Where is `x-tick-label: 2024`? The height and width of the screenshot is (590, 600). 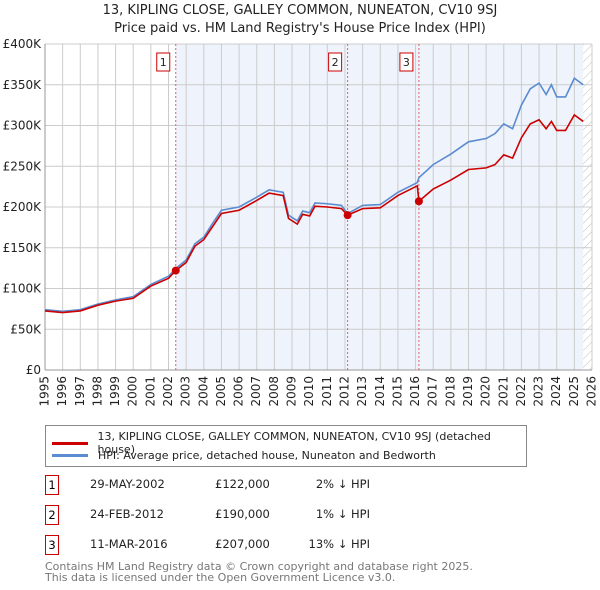
x-tick-label: 2024 is located at coordinates (556, 391).